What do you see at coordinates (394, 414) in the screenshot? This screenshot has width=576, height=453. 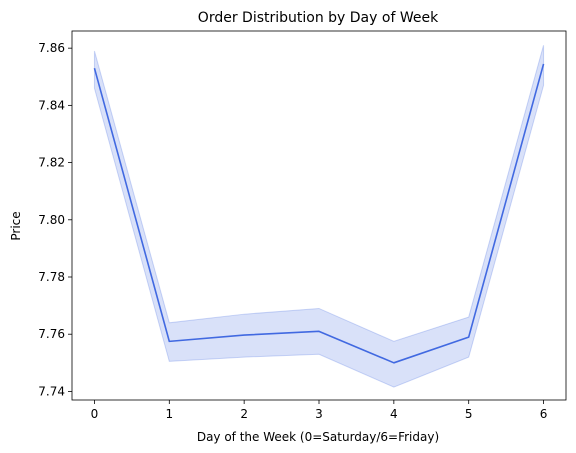 I see `x-tick-label: 4` at bounding box center [394, 414].